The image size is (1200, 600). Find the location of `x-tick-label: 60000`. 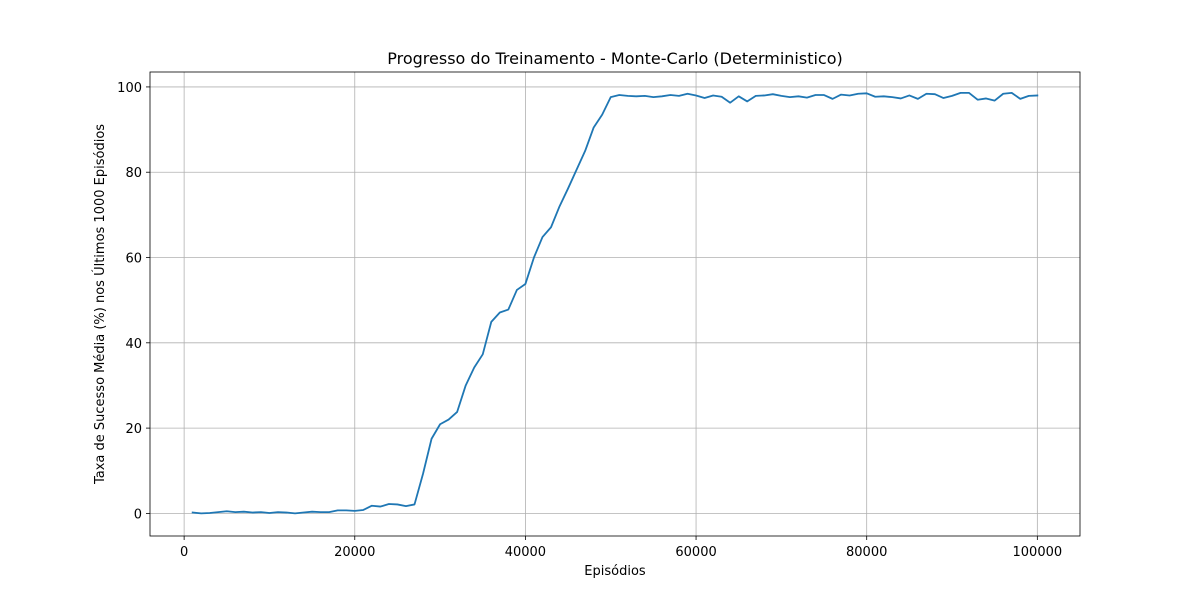

x-tick-label: 60000 is located at coordinates (695, 552).